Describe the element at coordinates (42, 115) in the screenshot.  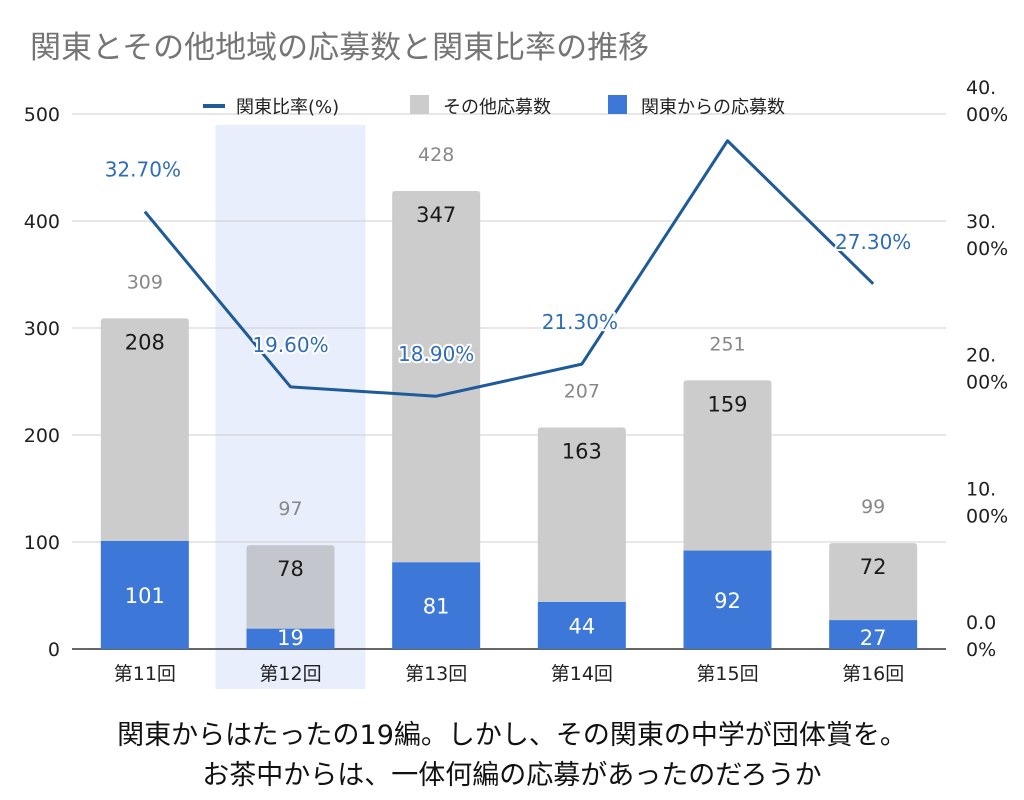
I see `left-tick-label: 500` at that location.